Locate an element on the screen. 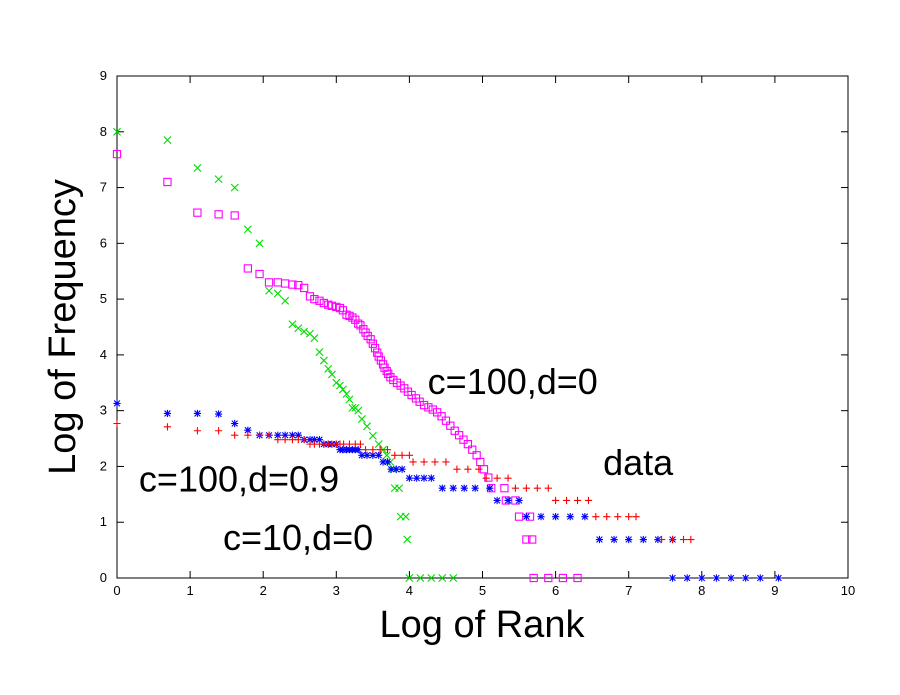  x-tick-label: 0 is located at coordinates (116, 590).